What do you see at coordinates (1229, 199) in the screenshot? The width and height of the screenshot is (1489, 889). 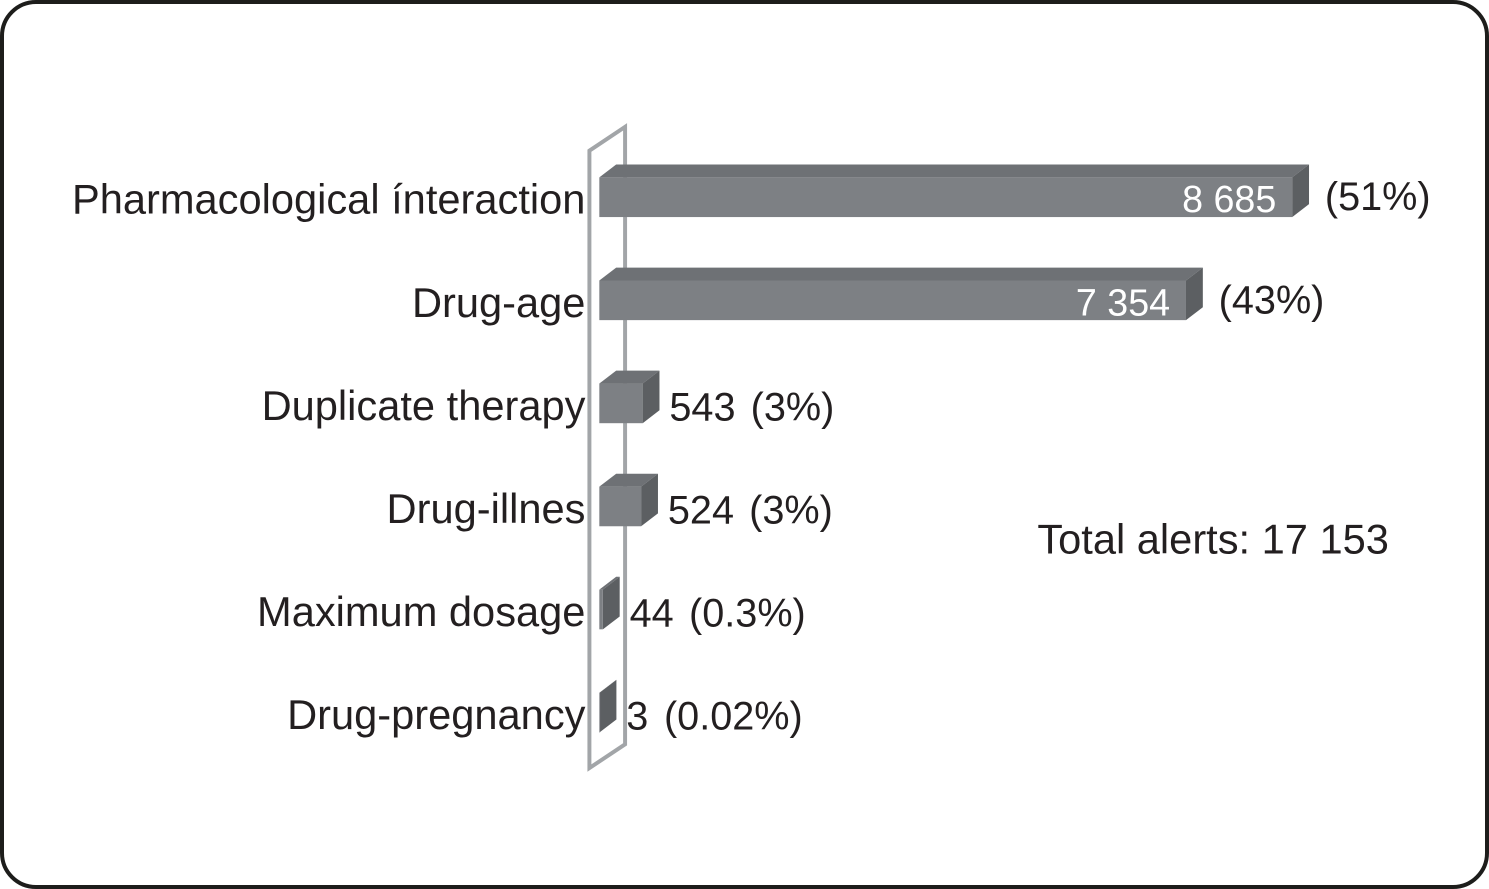 I see `value-label: 8 685` at bounding box center [1229, 199].